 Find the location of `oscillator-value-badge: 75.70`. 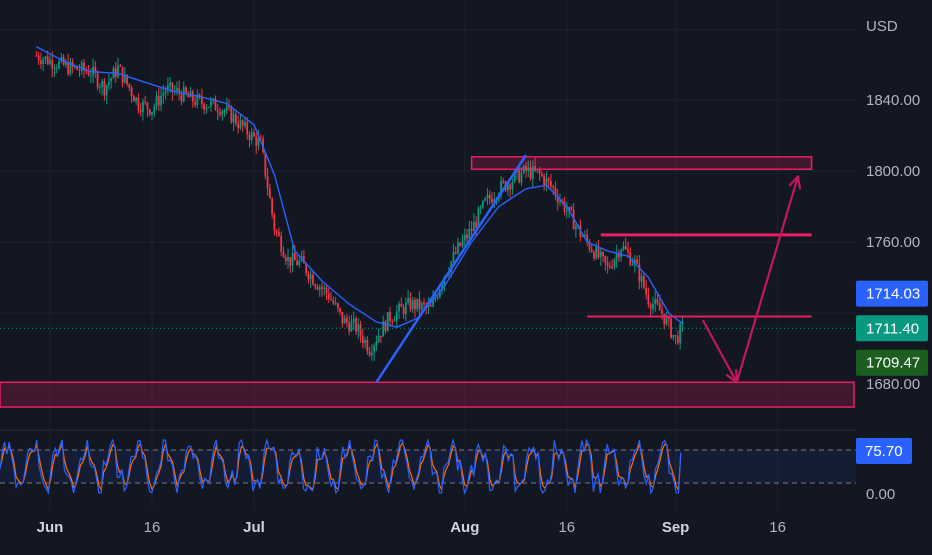

oscillator-value-badge: 75.70 is located at coordinates (884, 451).